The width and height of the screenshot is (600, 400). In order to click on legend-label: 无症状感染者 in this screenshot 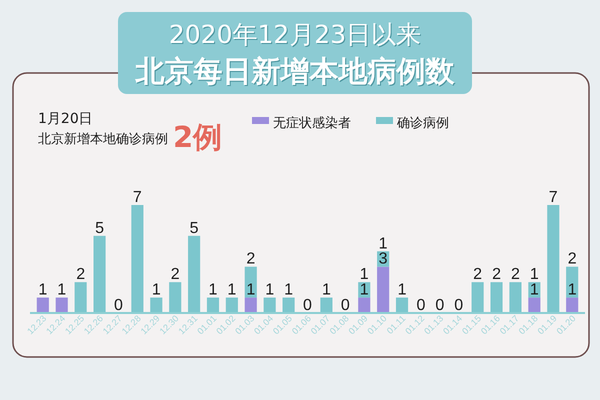, I will do `click(312, 123)`.